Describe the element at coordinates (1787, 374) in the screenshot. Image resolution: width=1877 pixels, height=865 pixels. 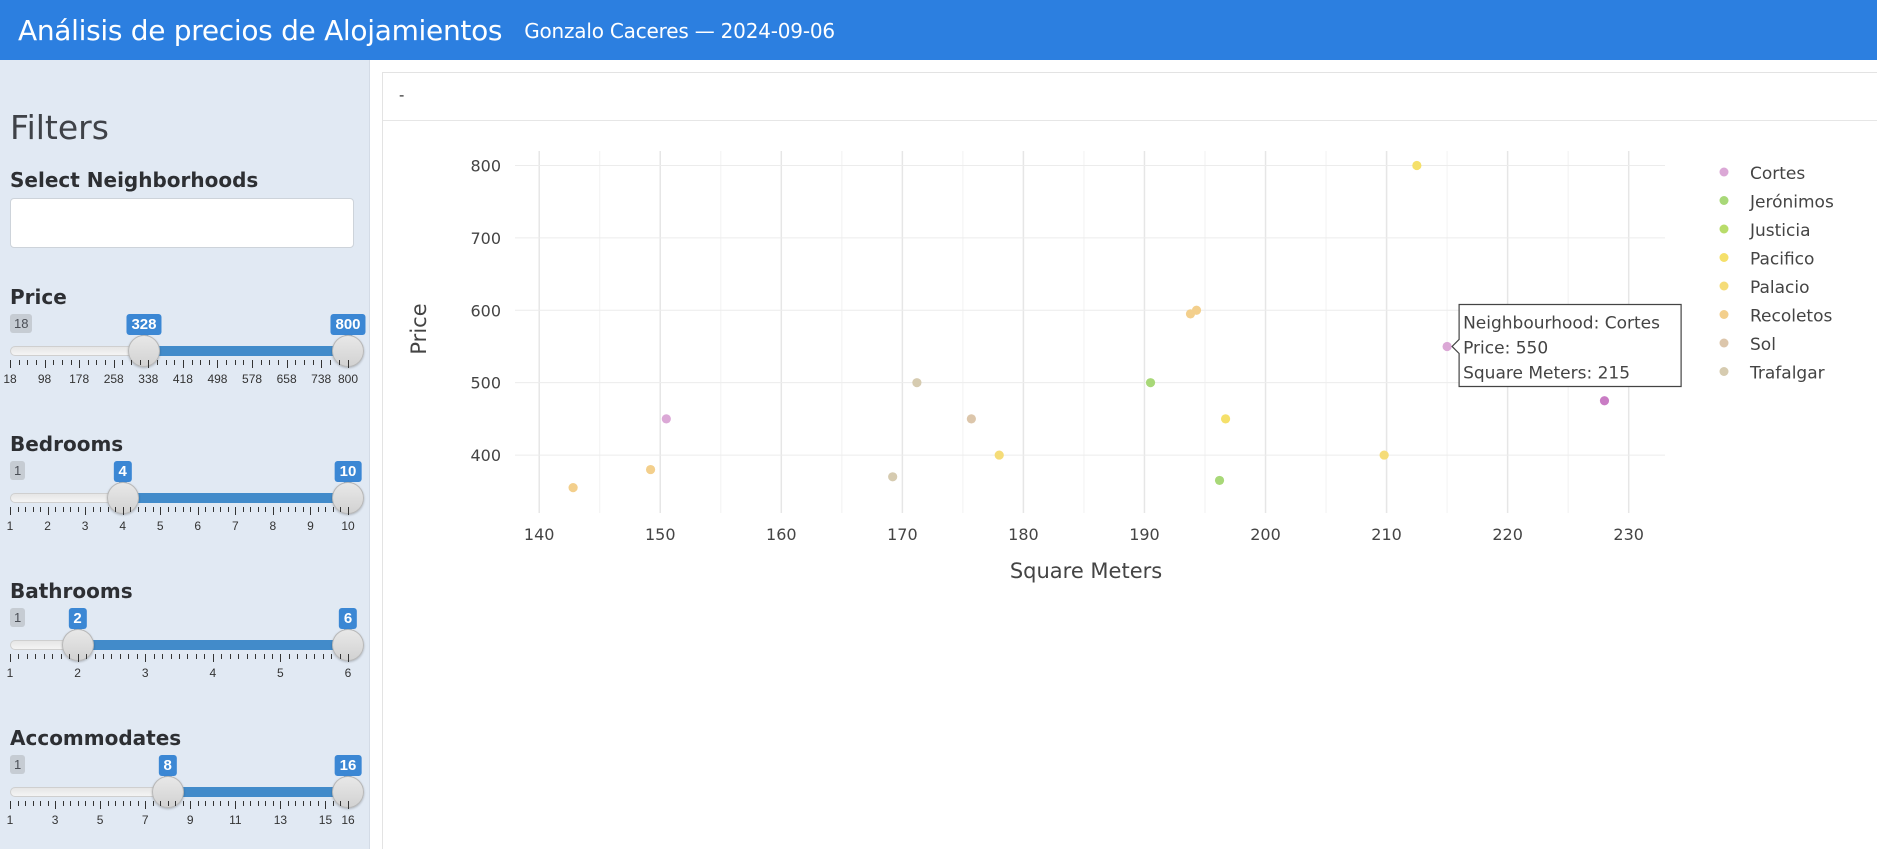
I see `legend-item: Trafalgar` at that location.